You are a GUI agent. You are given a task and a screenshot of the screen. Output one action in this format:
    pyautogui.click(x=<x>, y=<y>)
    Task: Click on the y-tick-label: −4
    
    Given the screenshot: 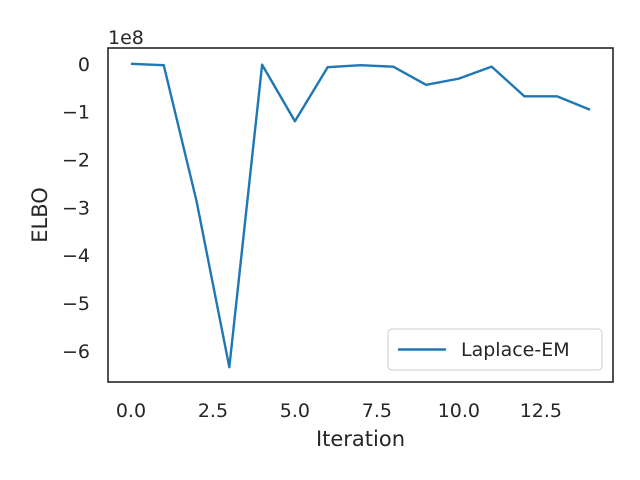 What is the action you would take?
    pyautogui.click(x=76, y=256)
    